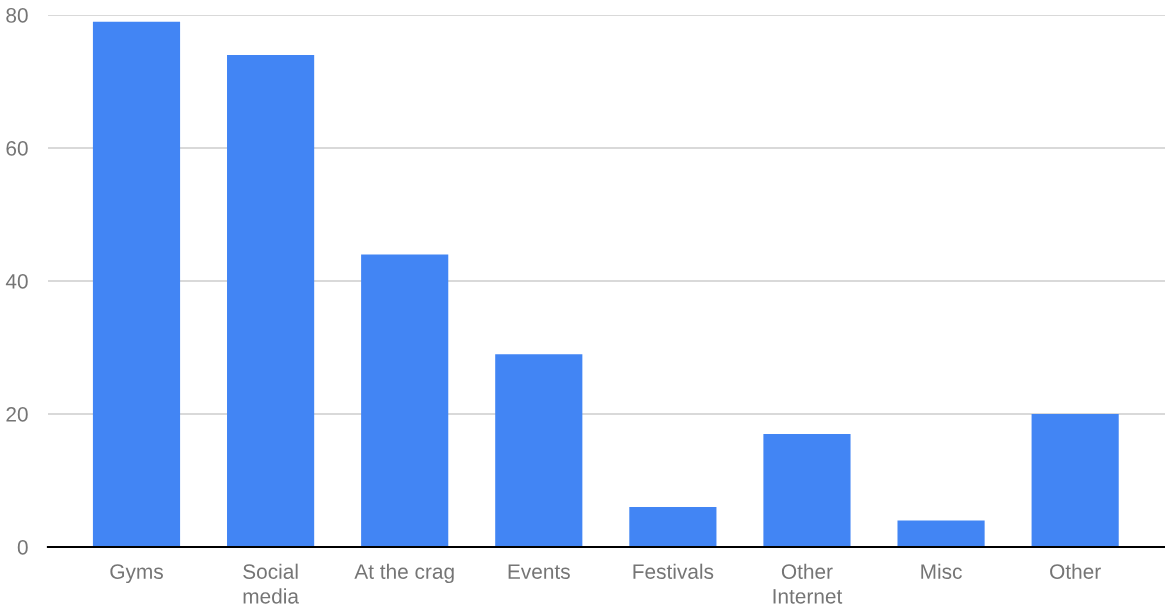  Describe the element at coordinates (539, 571) in the screenshot. I see `x-tick-label: Events` at that location.